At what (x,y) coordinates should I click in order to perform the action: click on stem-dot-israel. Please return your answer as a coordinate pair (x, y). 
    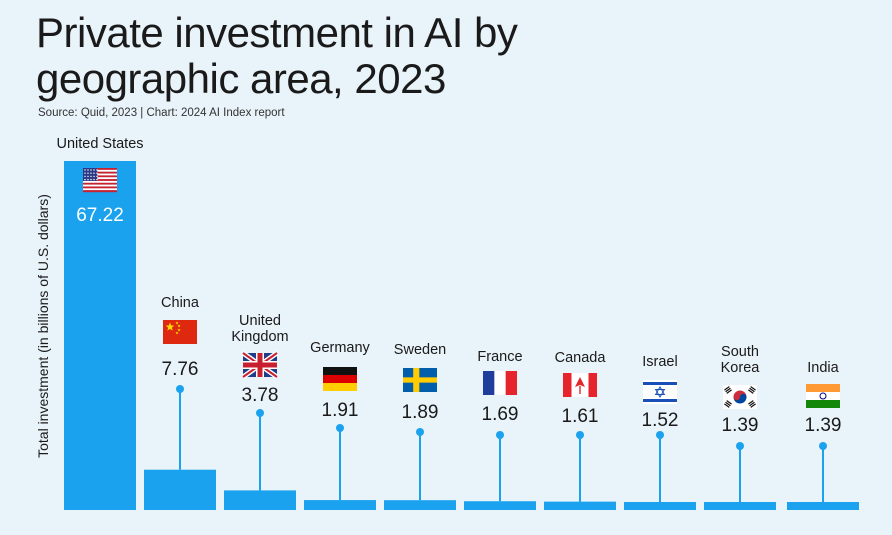
    Looking at the image, I should click on (660, 435).